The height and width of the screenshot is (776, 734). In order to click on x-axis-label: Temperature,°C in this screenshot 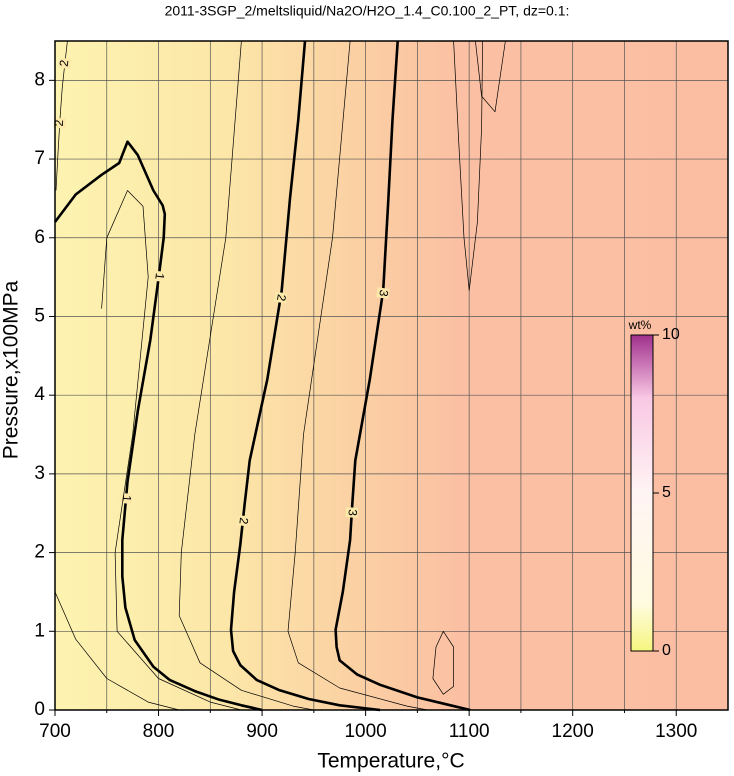, I will do `click(390, 761)`.